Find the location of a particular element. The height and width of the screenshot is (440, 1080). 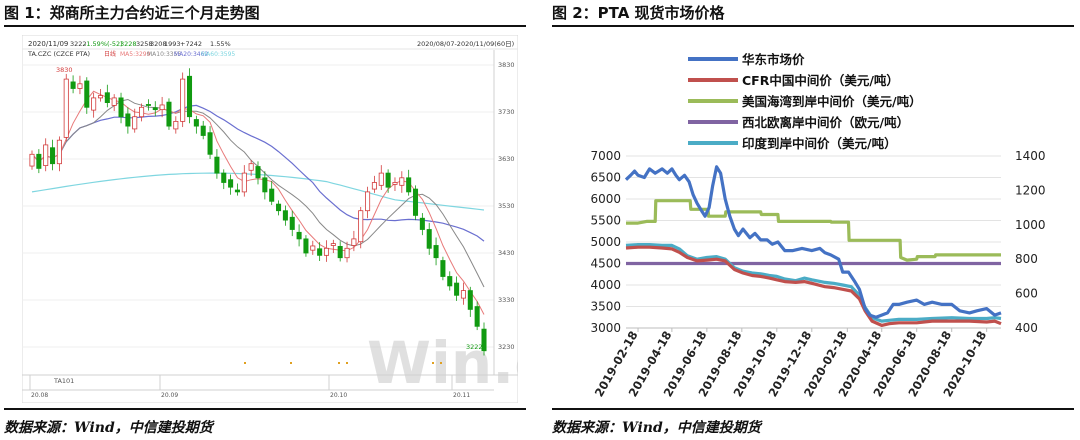

right-figure-title: 图 2：PTA 现货市场价格 is located at coordinates (638, 13).